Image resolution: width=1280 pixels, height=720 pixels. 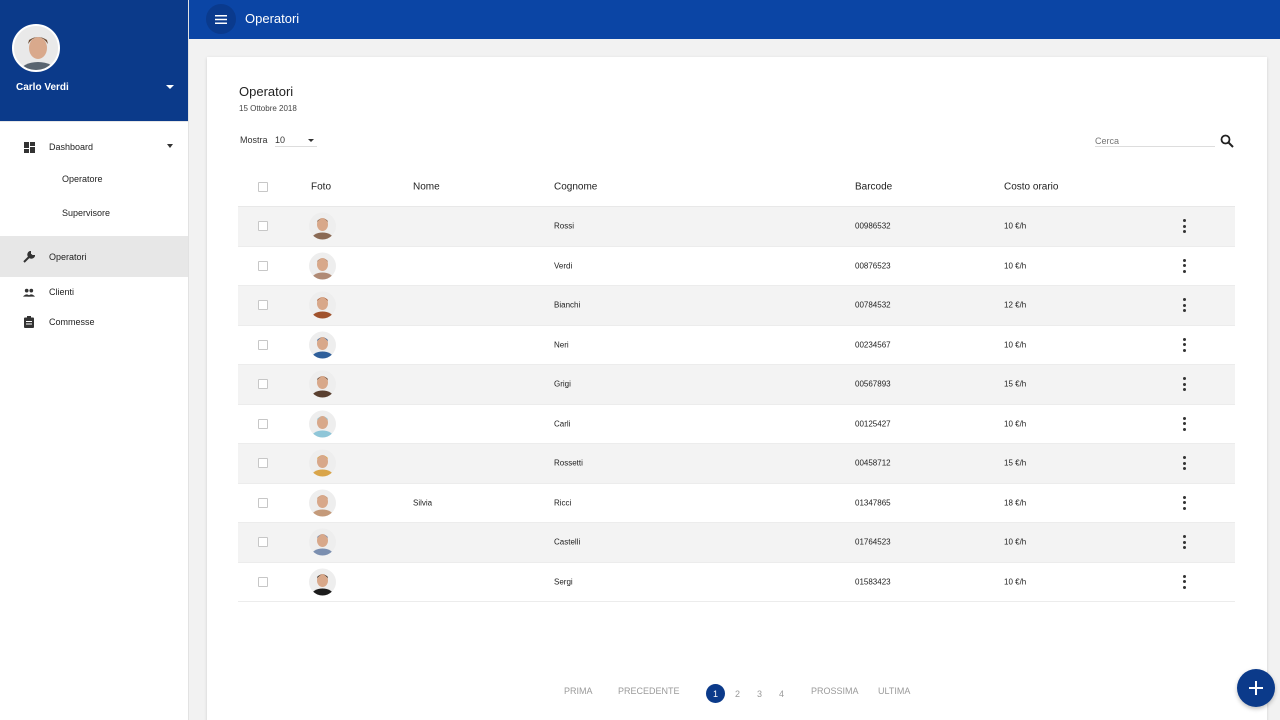 I want to click on sidebar-item-label: Operatori, so click(x=68, y=256).